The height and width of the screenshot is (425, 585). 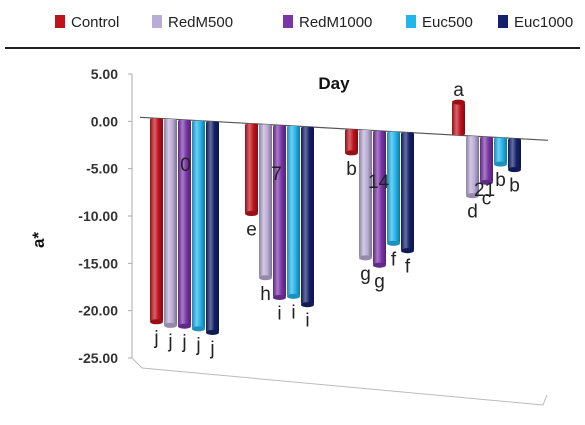 I want to click on legend-label: RedM500, so click(x=200, y=22).